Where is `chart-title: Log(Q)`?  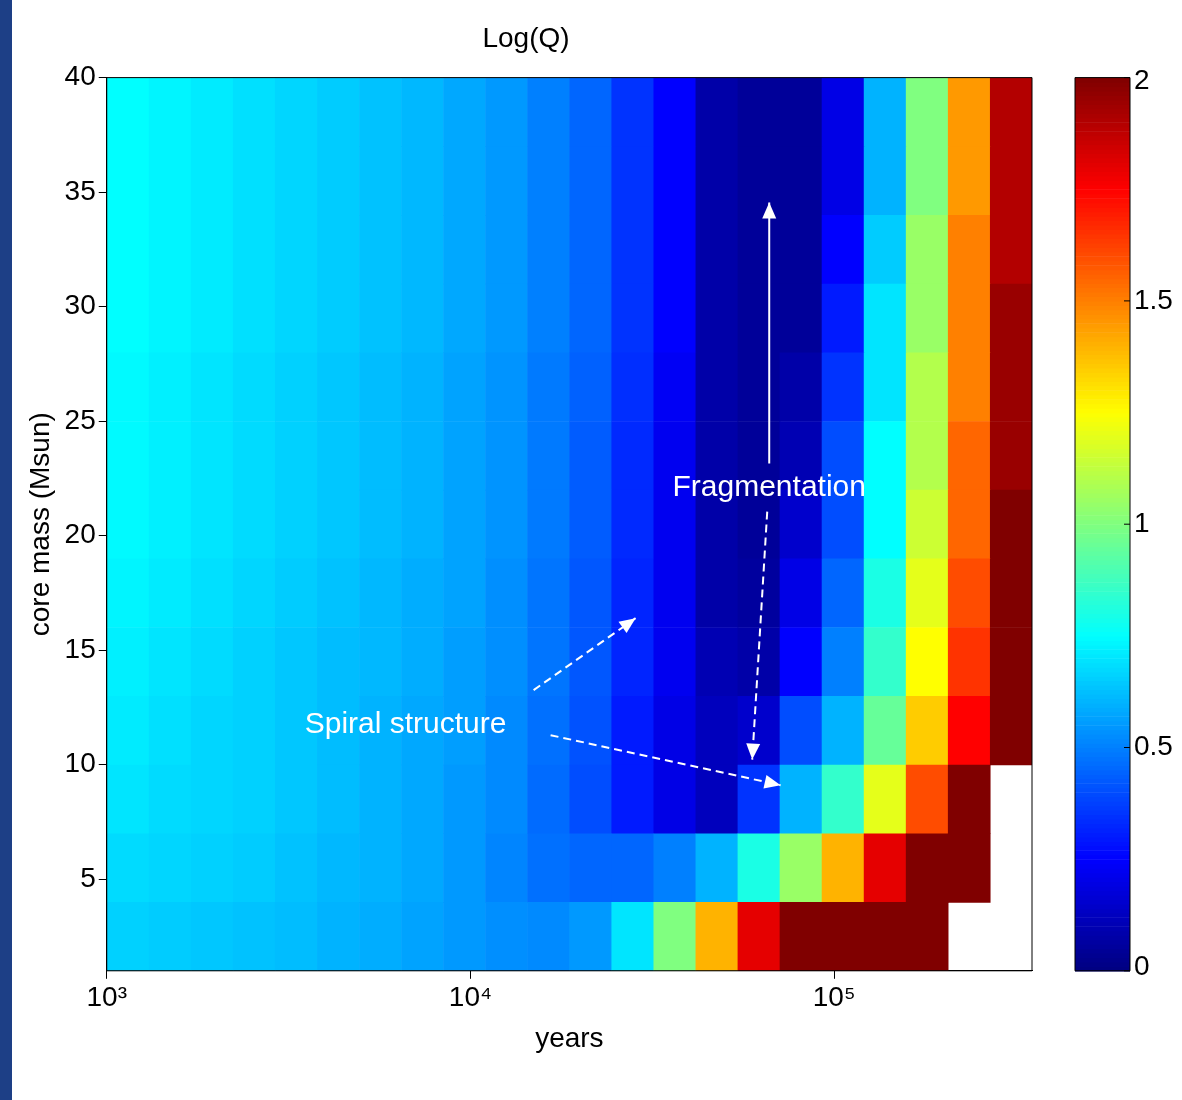 chart-title: Log(Q) is located at coordinates (526, 37).